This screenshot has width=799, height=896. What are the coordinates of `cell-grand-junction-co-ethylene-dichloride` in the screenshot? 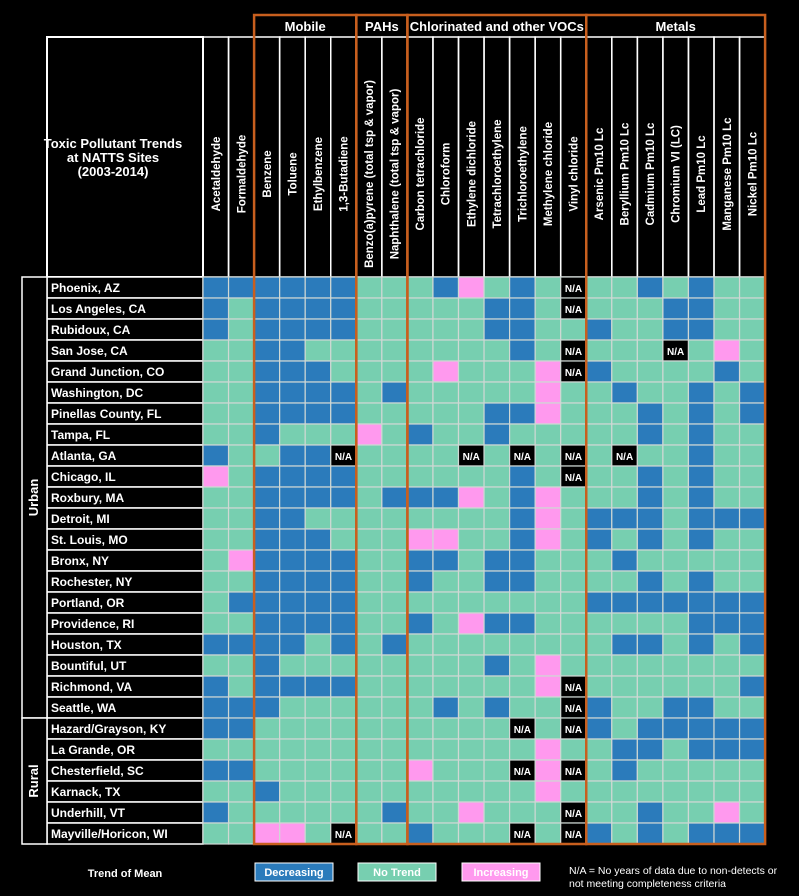 It's located at (471, 371).